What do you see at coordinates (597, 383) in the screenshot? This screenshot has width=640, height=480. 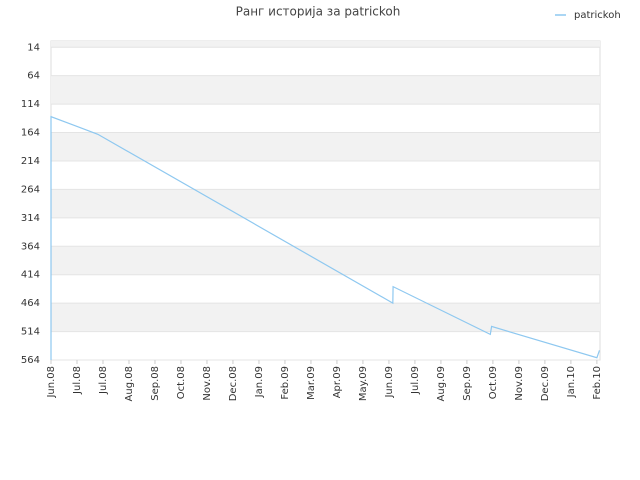 I see `x-tick-label: Feb.10` at bounding box center [597, 383].